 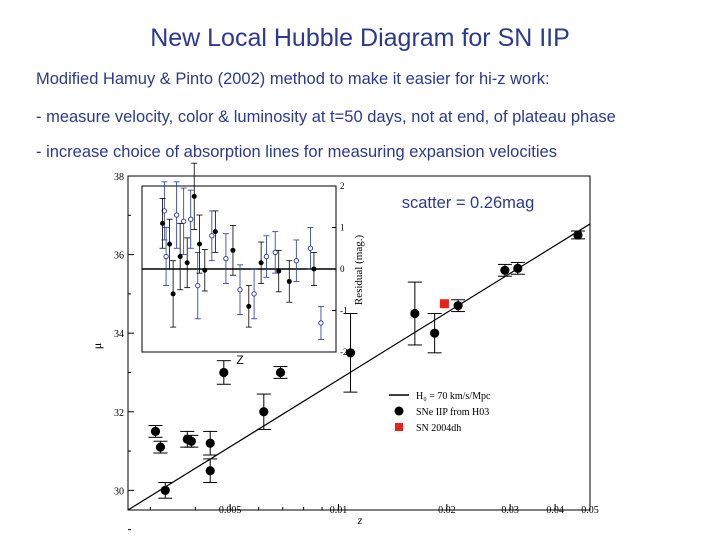 I want to click on inset-y-tick-label: -1, so click(x=344, y=311).